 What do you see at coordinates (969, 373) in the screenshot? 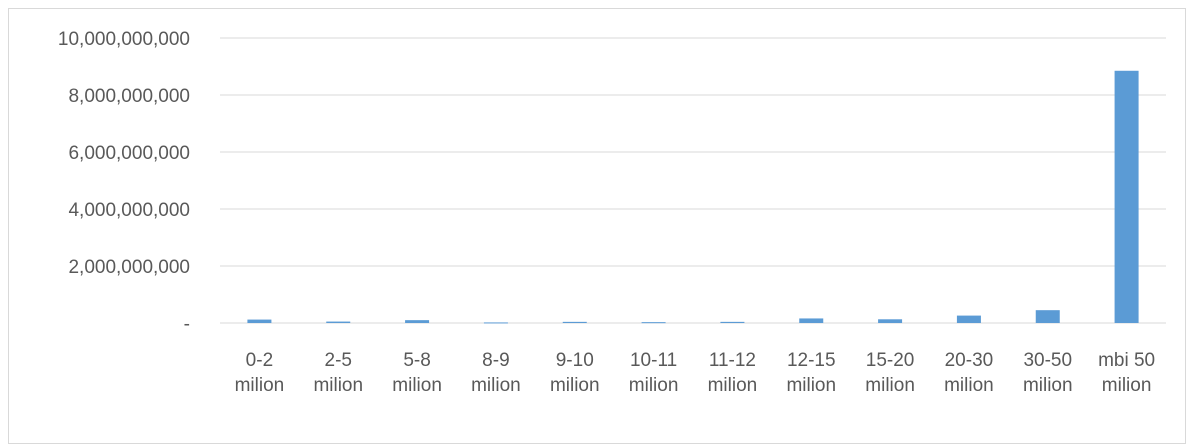
I see `x-tick-label: 20-30 milion` at bounding box center [969, 373].